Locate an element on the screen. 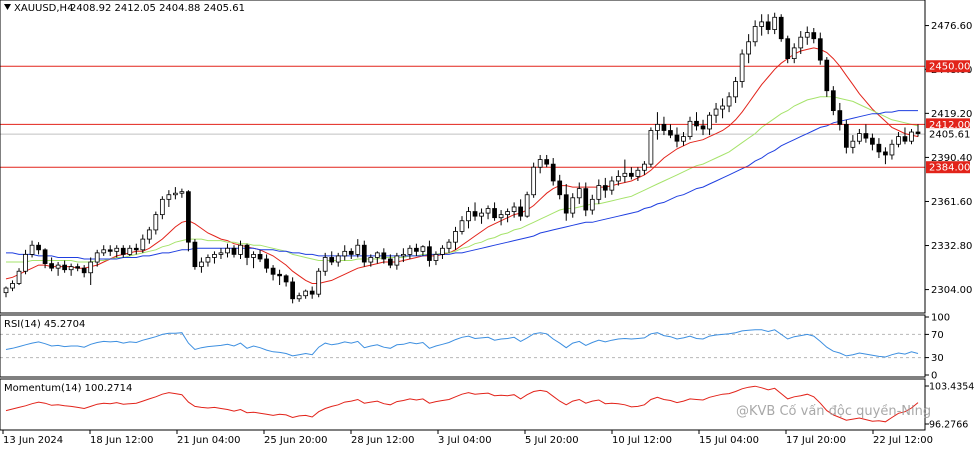 This screenshot has width=976, height=449. level-price-tag-text: 2412.00 is located at coordinates (949, 125).